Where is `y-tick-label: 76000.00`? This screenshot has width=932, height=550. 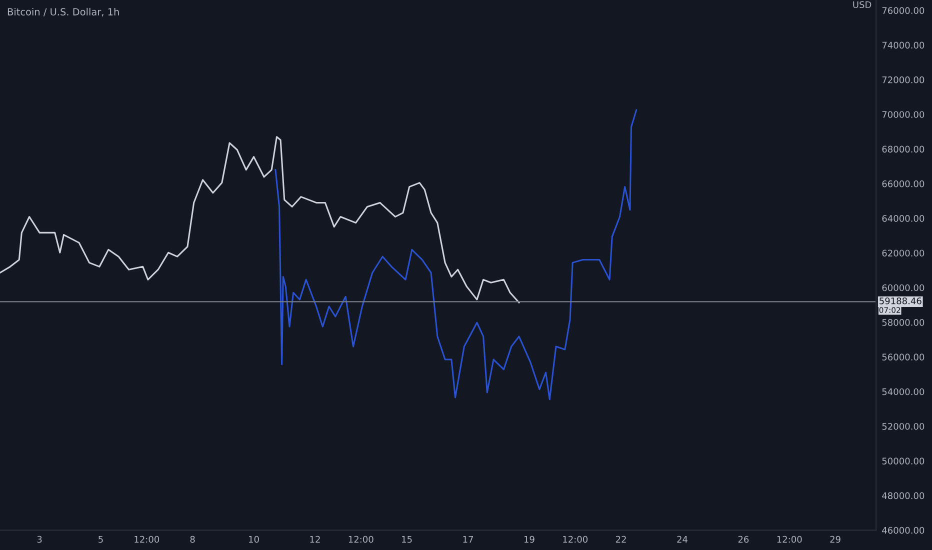 y-tick-label: 76000.00 is located at coordinates (903, 10).